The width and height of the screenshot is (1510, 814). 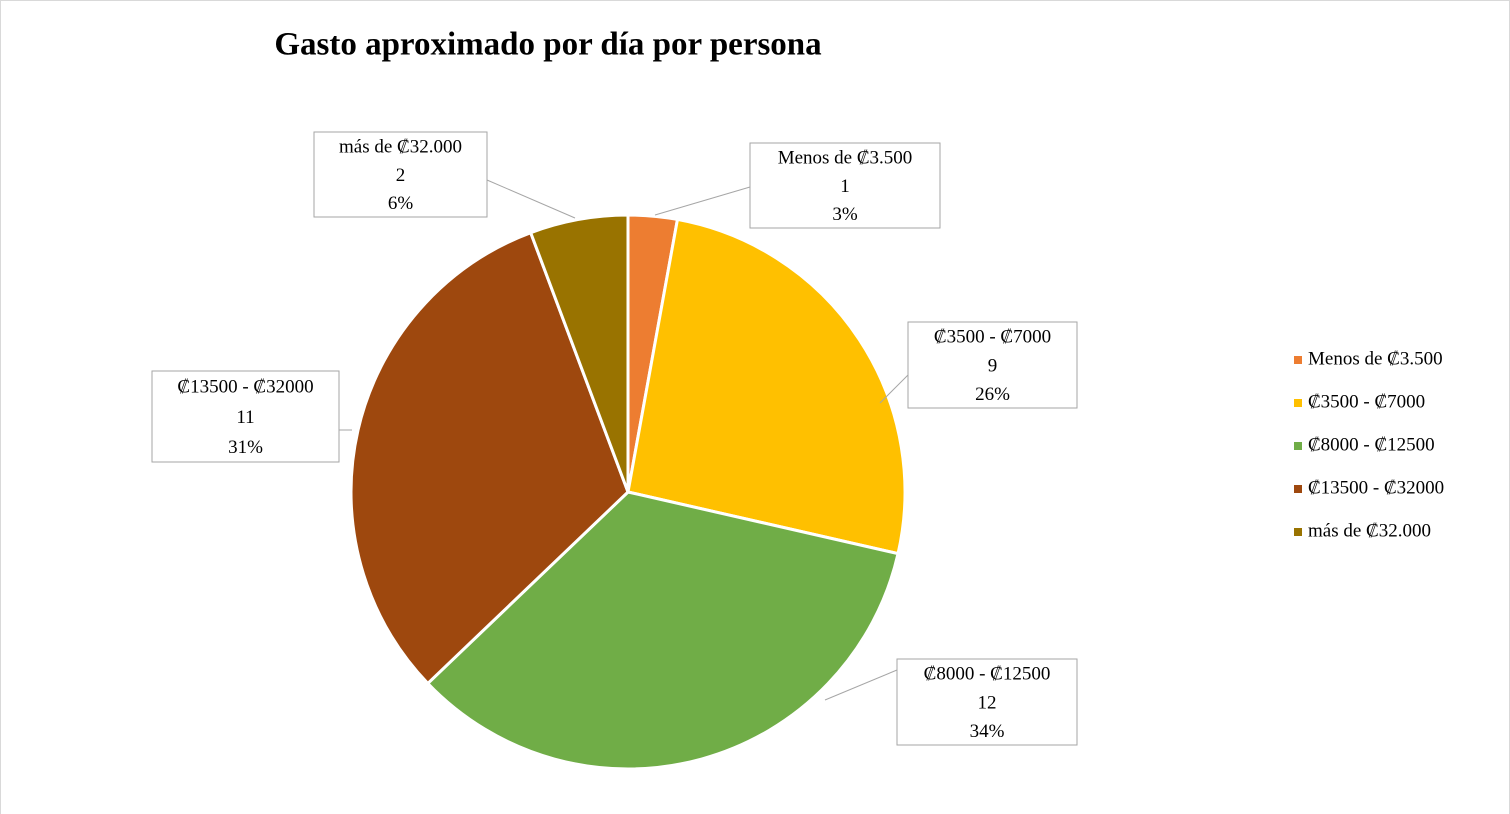 I want to click on data-label-value: 1, so click(x=845, y=186).